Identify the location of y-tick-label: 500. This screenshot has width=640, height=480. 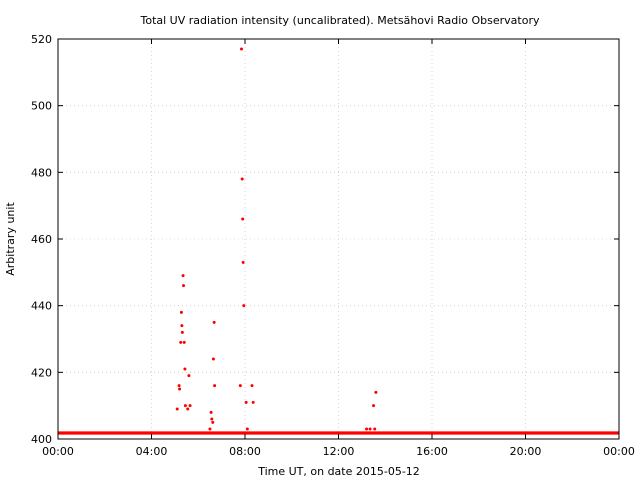
(41, 106).